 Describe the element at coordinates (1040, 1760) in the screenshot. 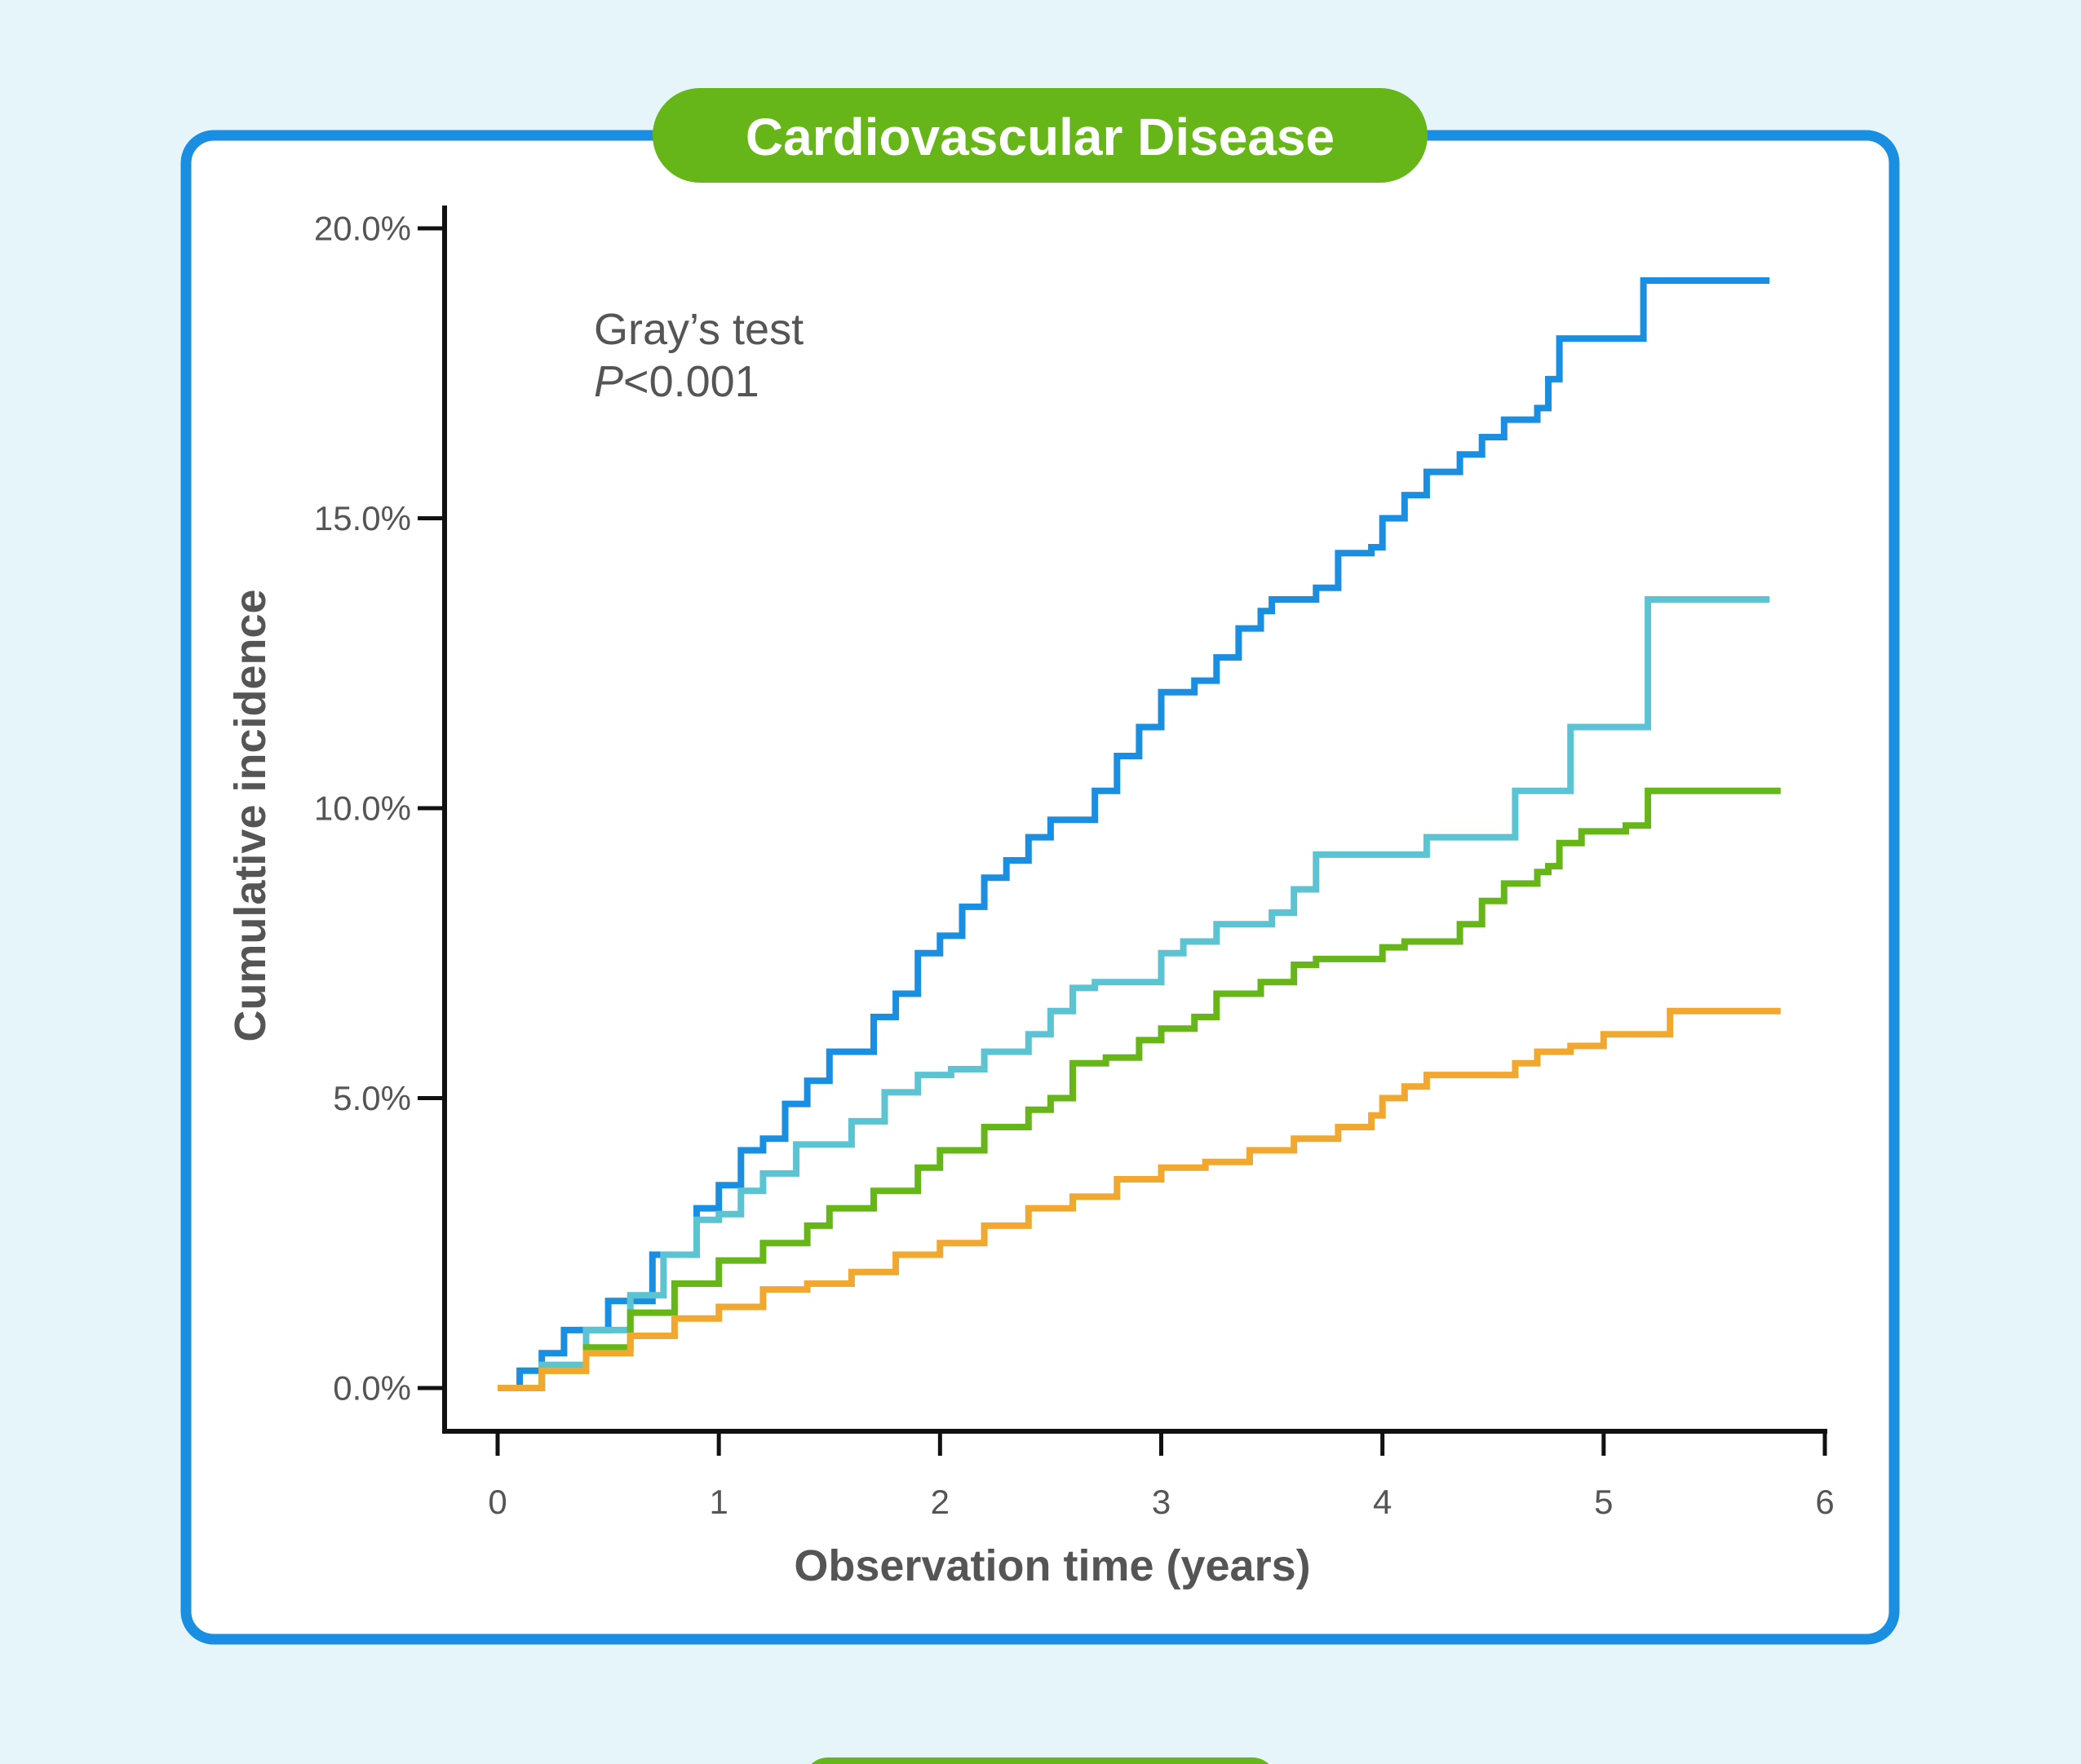

I see `next-panel-title-badge` at that location.